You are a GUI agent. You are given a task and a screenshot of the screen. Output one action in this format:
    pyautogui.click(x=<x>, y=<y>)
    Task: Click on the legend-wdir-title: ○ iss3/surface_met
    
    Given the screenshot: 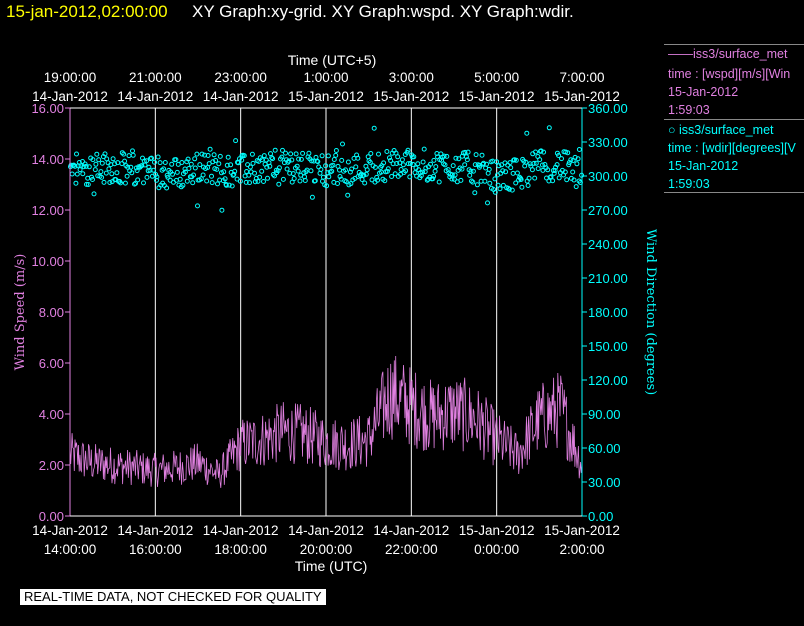 What is the action you would take?
    pyautogui.click(x=721, y=130)
    